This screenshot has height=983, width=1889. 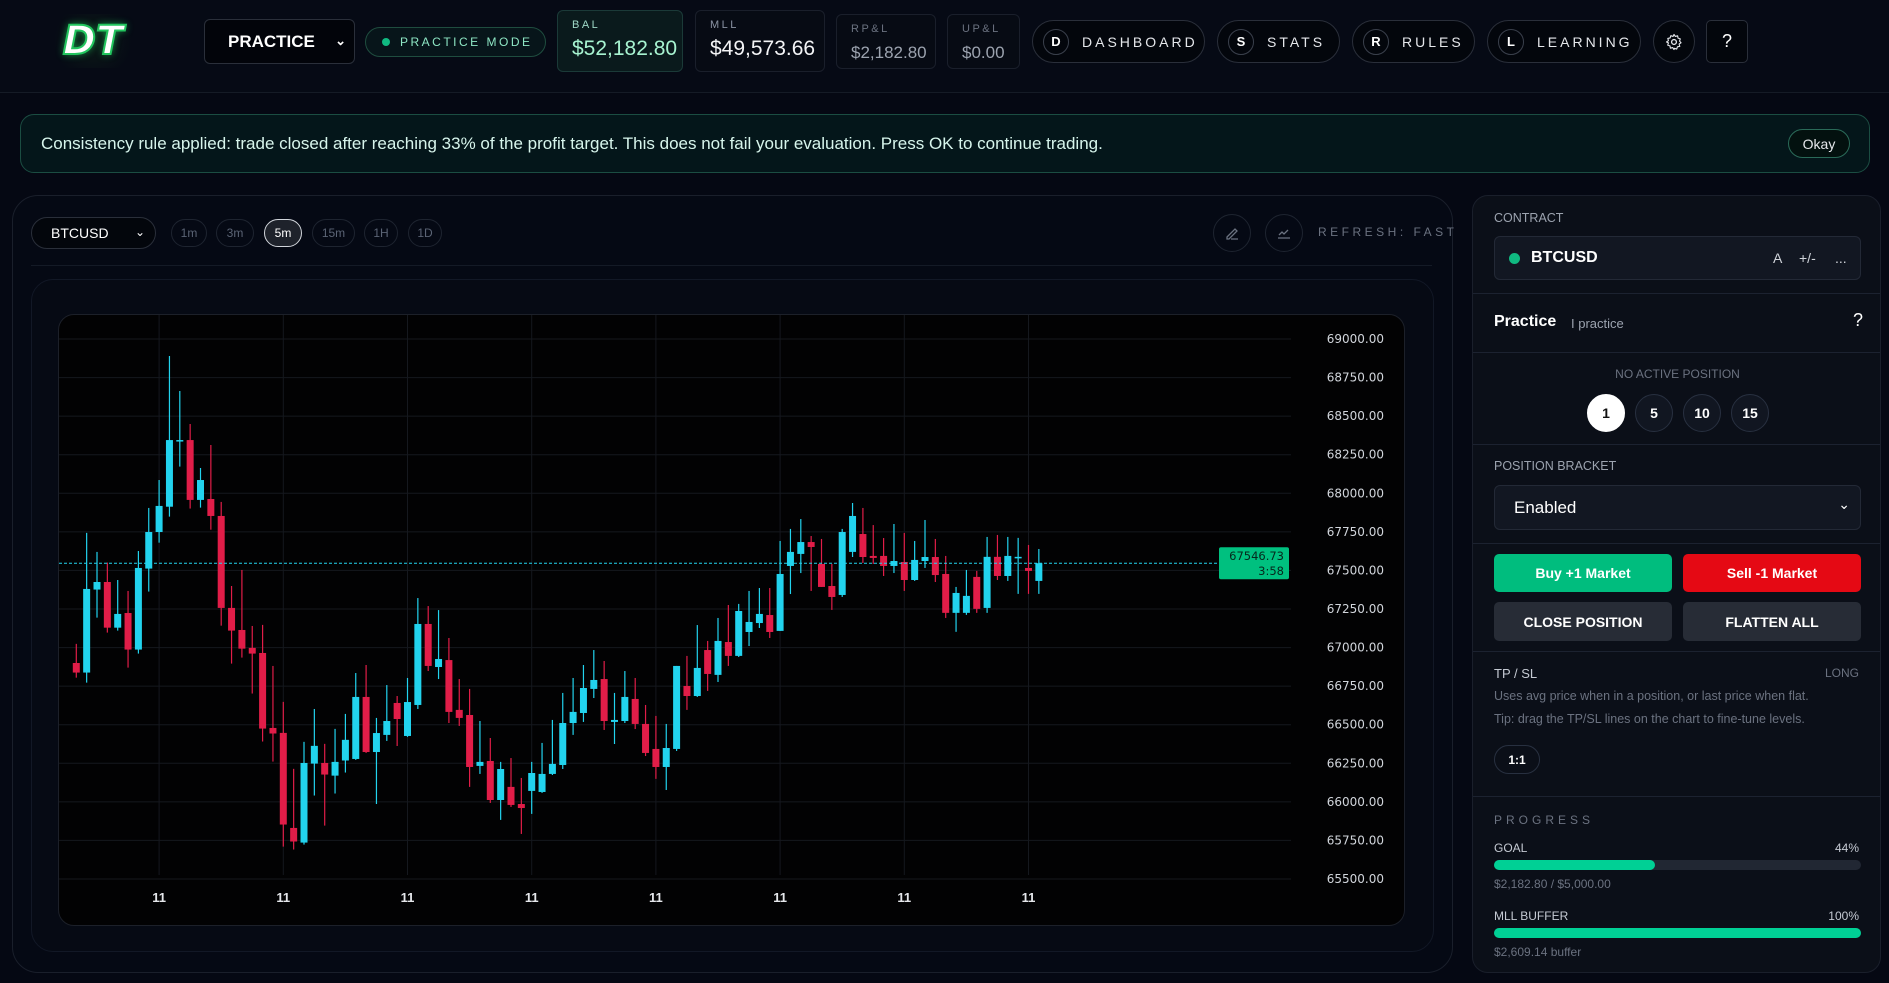 I want to click on nav-learning: L LEARNING, so click(x=1564, y=41).